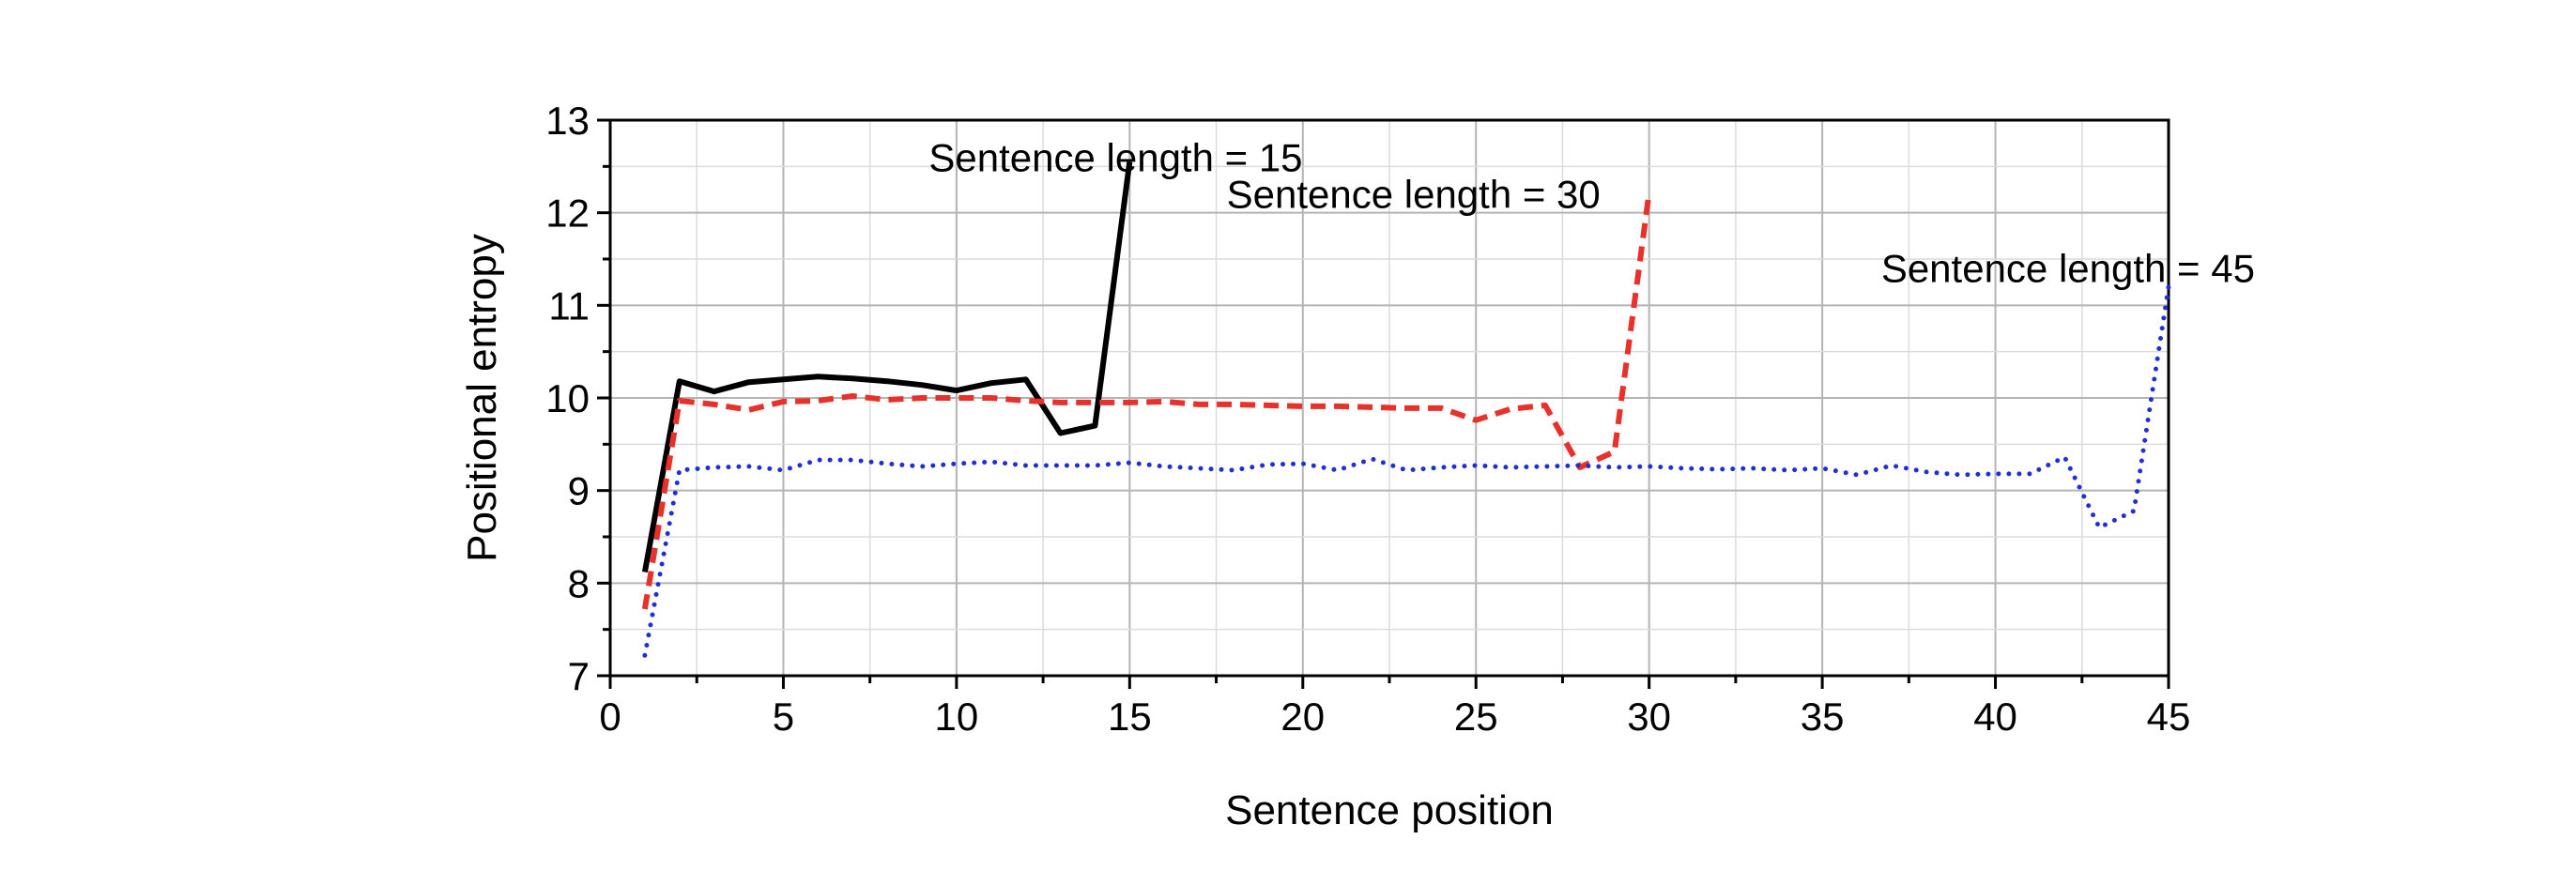 Image resolution: width=2576 pixels, height=870 pixels. Describe the element at coordinates (2169, 716) in the screenshot. I see `x-tick-label: 45` at that location.